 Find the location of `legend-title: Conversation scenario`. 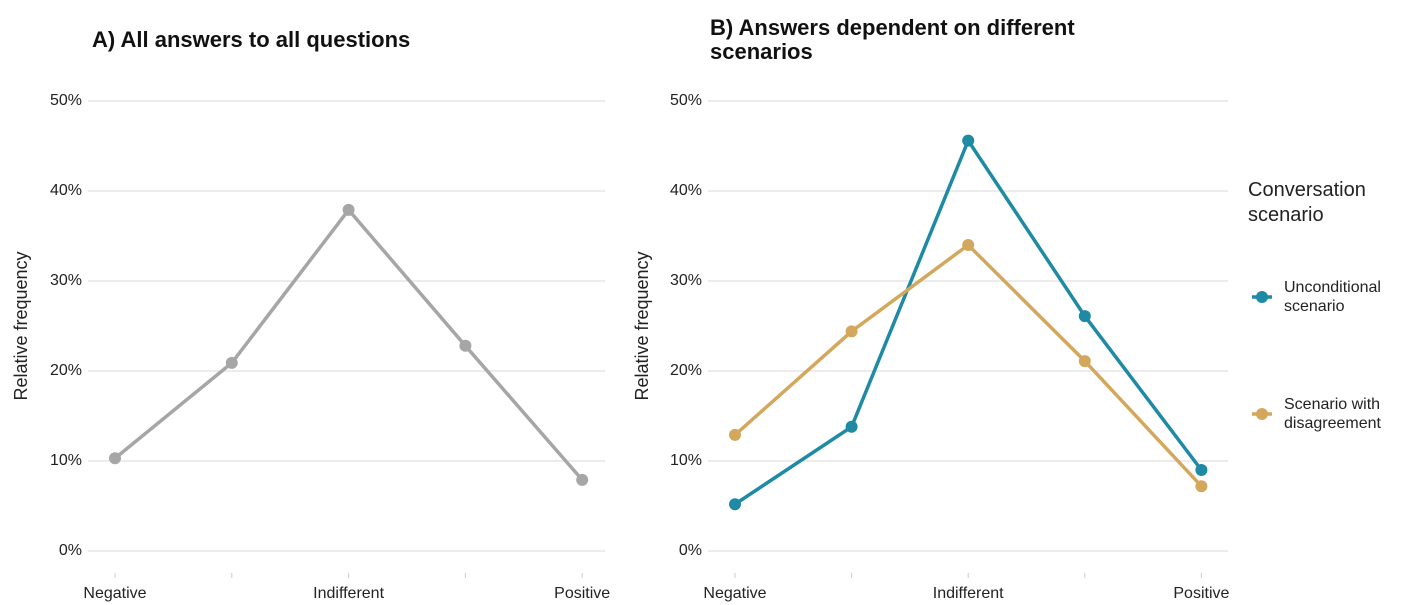

legend-title: Conversation scenario is located at coordinates (1307, 202).